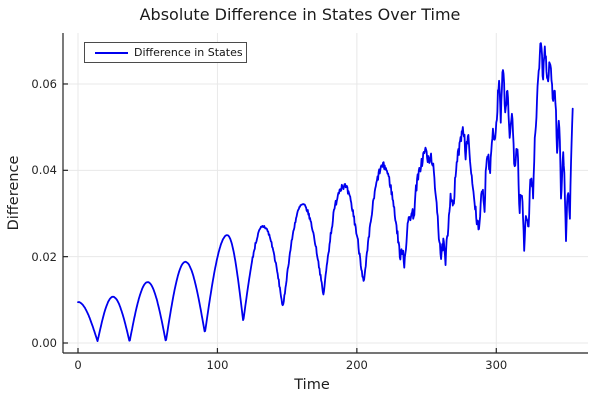 The width and height of the screenshot is (600, 400). What do you see at coordinates (356, 365) in the screenshot?
I see `x-tick-label: 200` at bounding box center [356, 365].